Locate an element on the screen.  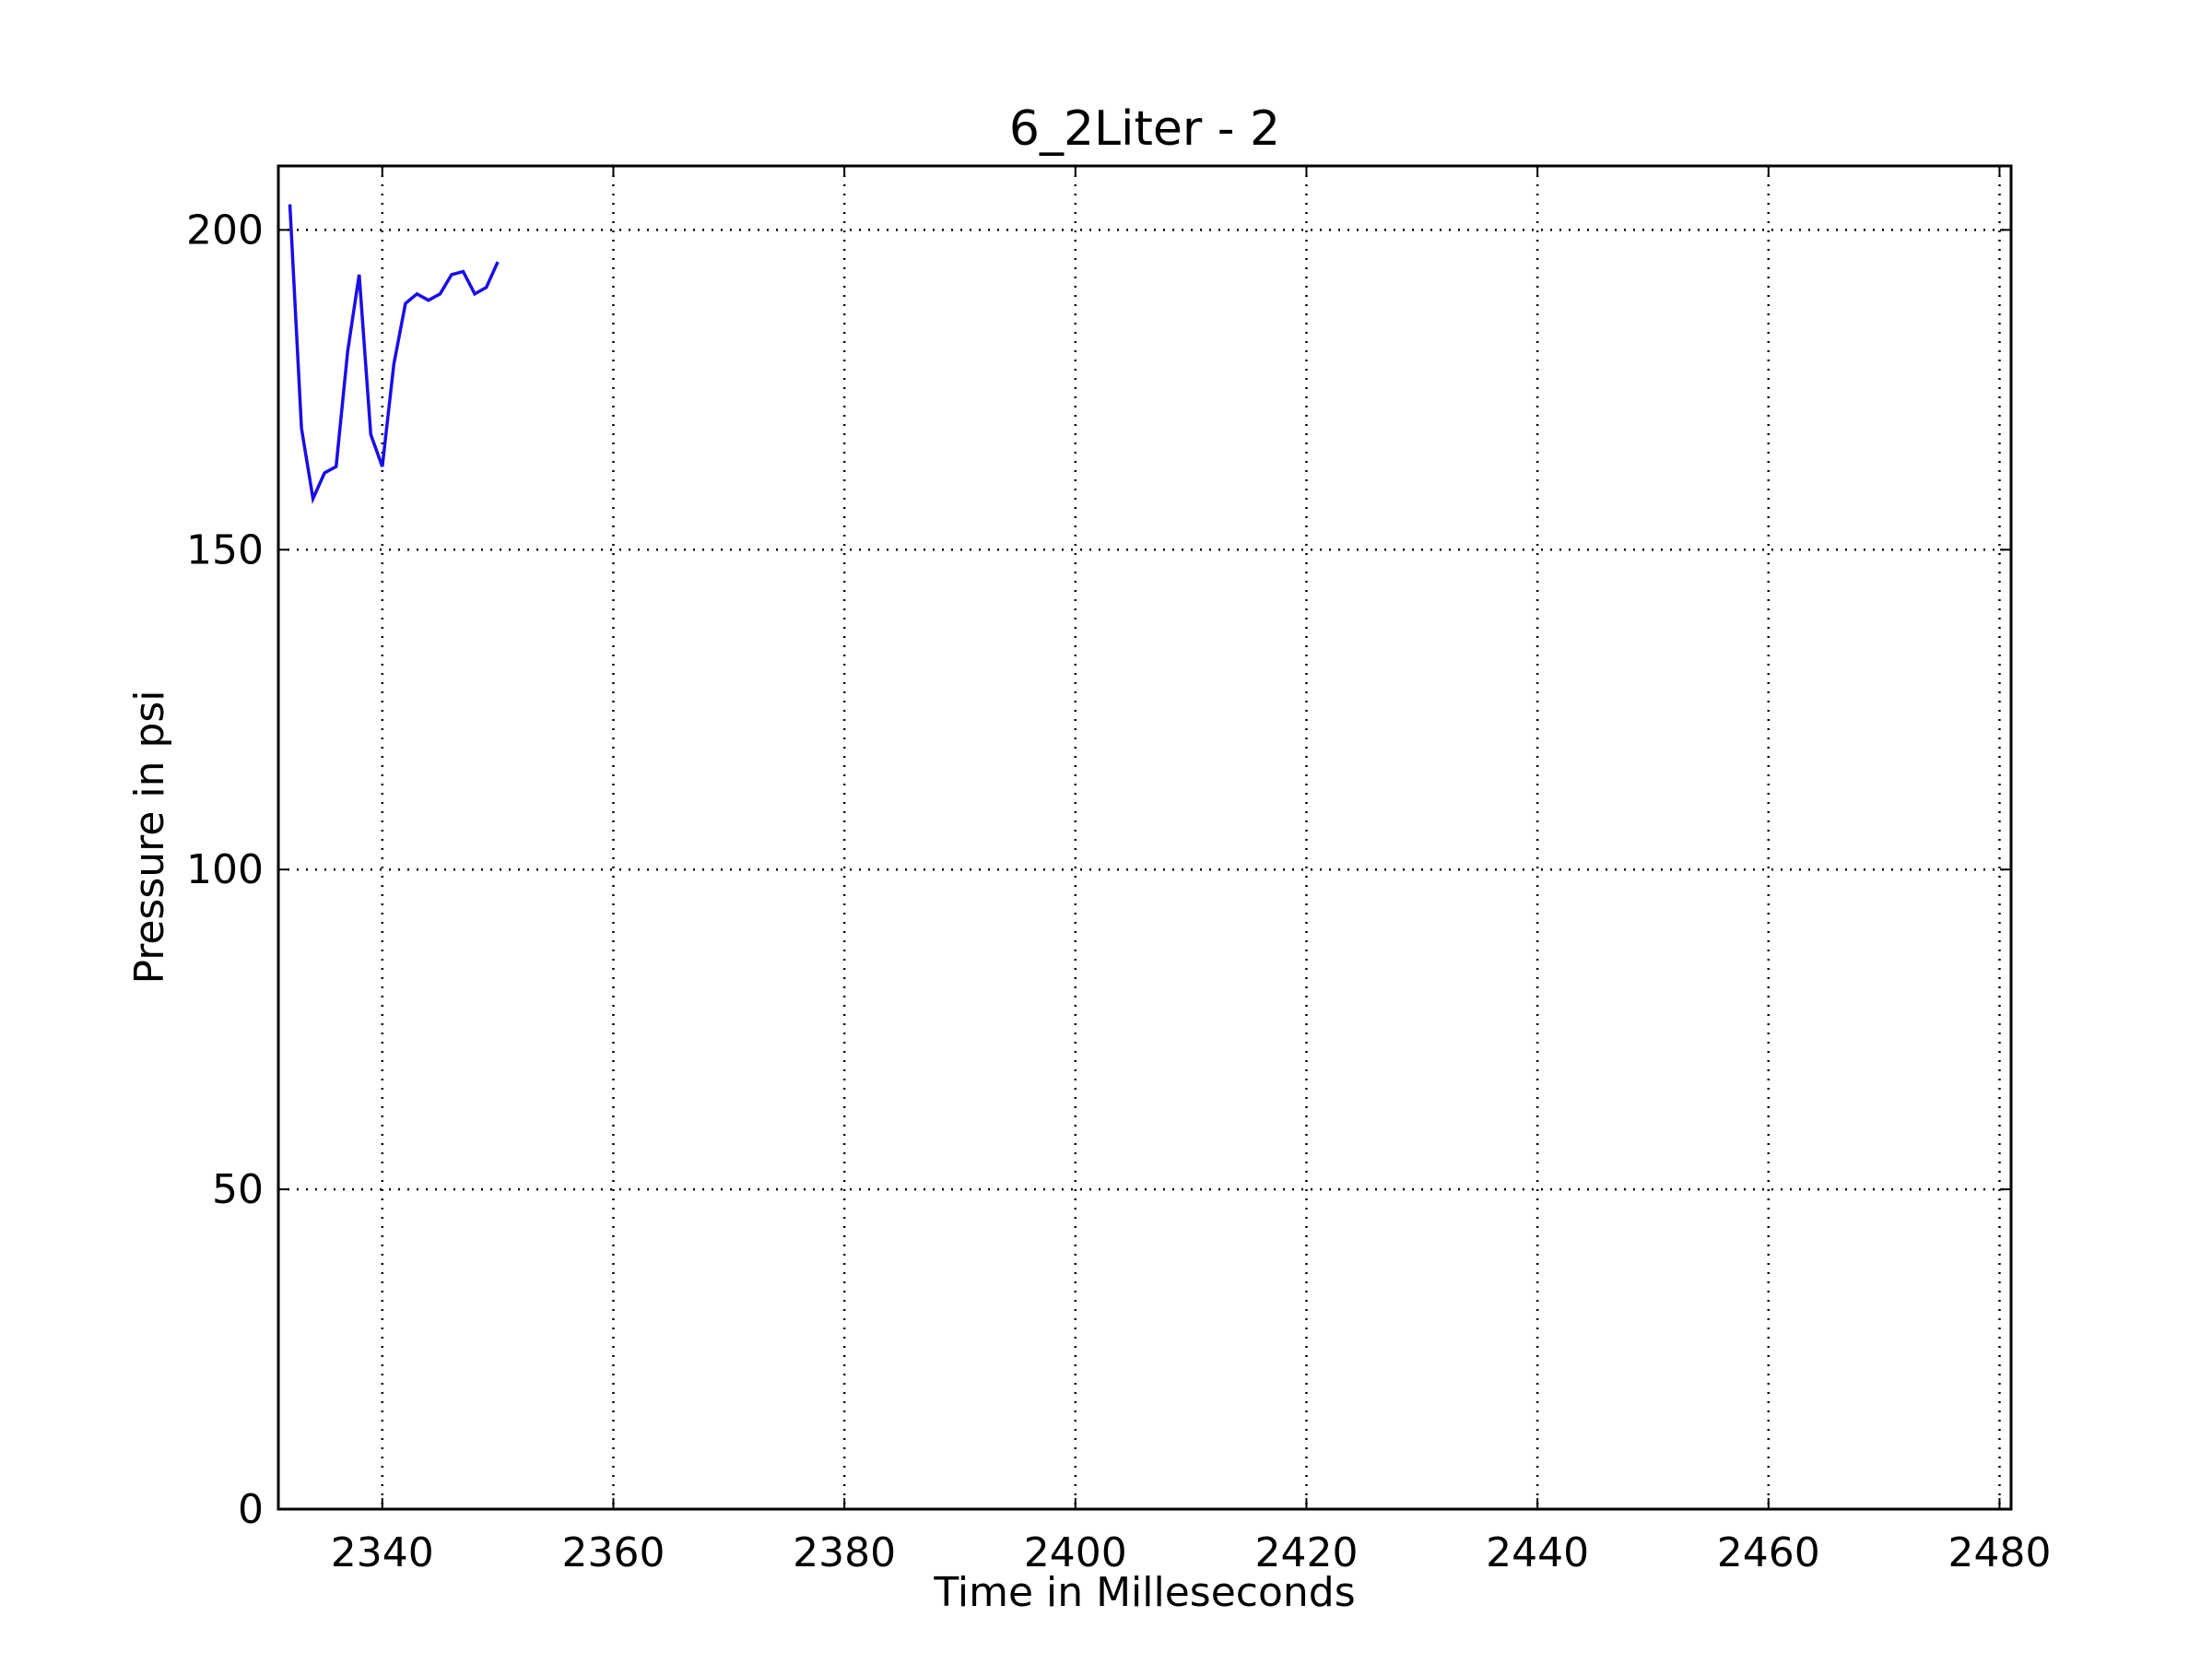
x-tick-label: 2380 is located at coordinates (844, 1552).